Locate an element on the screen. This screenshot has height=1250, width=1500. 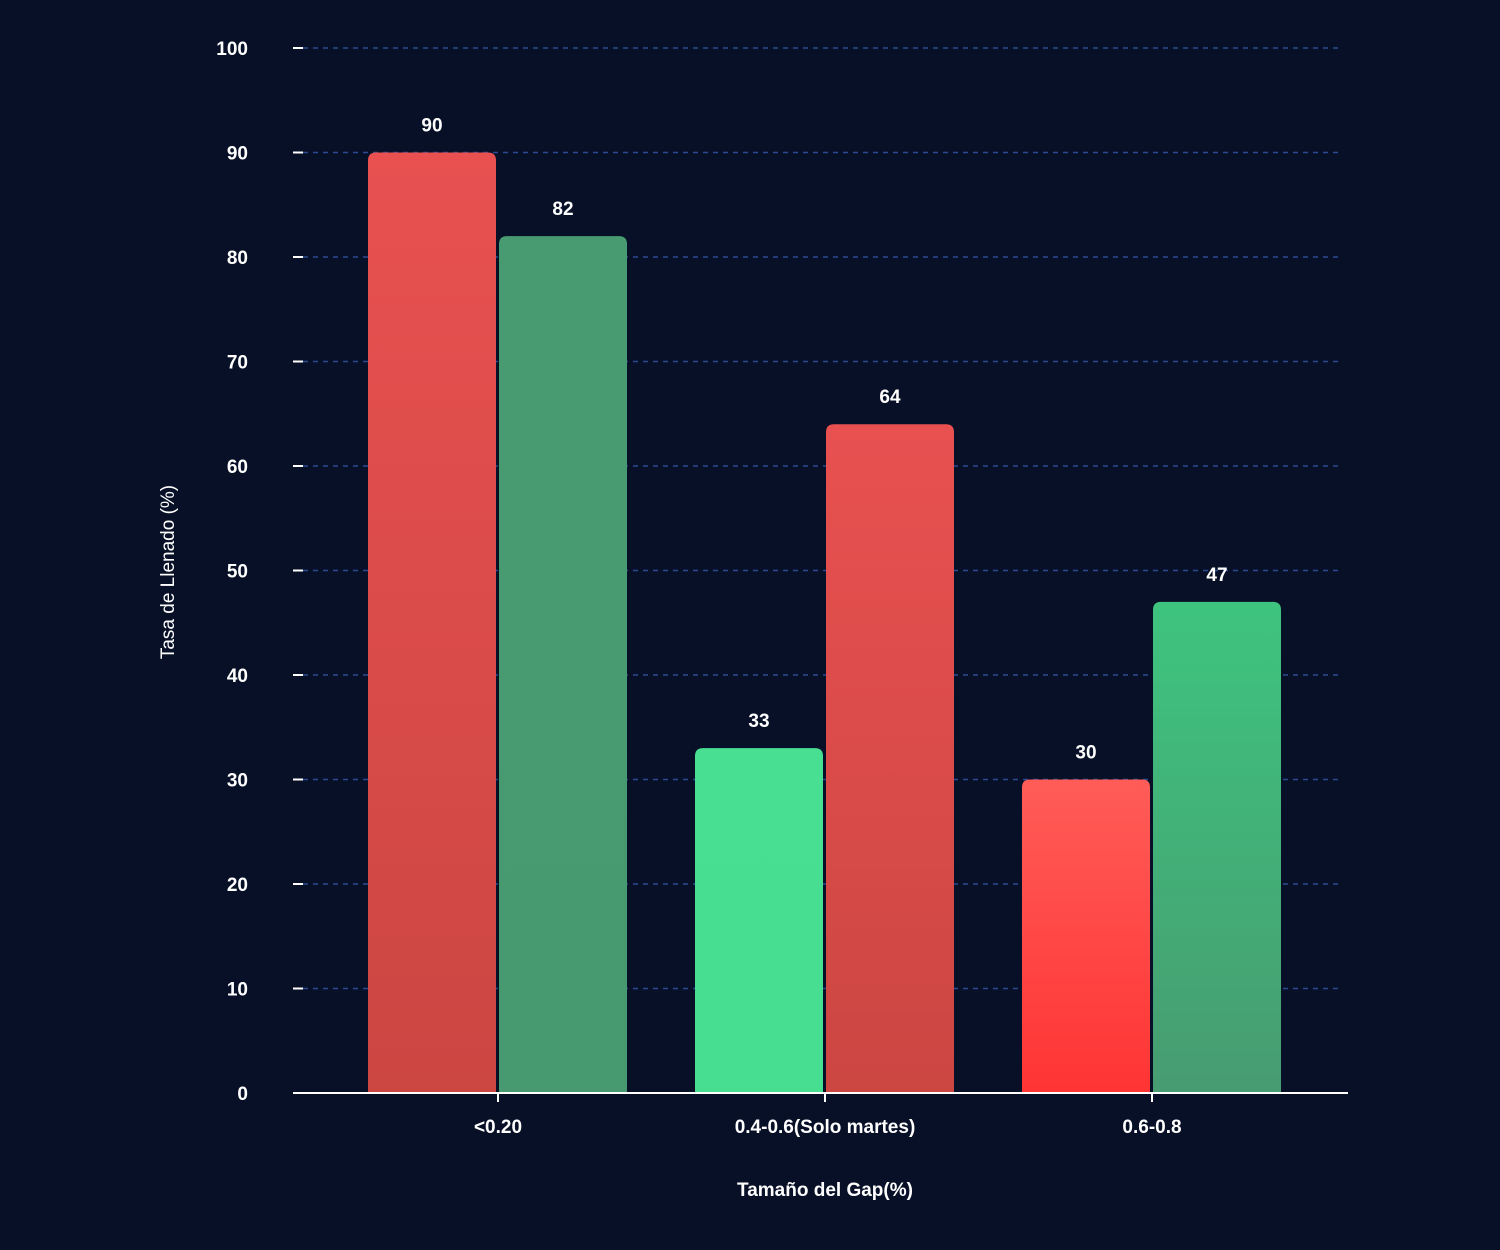
bar-value-label: 82 is located at coordinates (562, 209).